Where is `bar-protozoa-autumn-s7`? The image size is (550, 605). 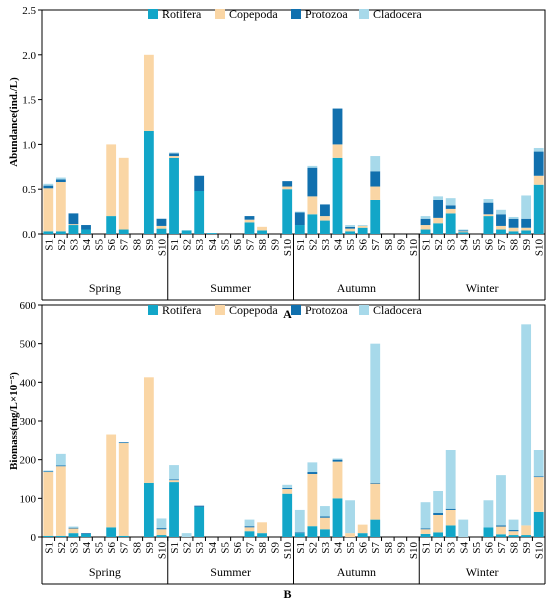
bar-protozoa-autumn-s7 is located at coordinates (375, 483).